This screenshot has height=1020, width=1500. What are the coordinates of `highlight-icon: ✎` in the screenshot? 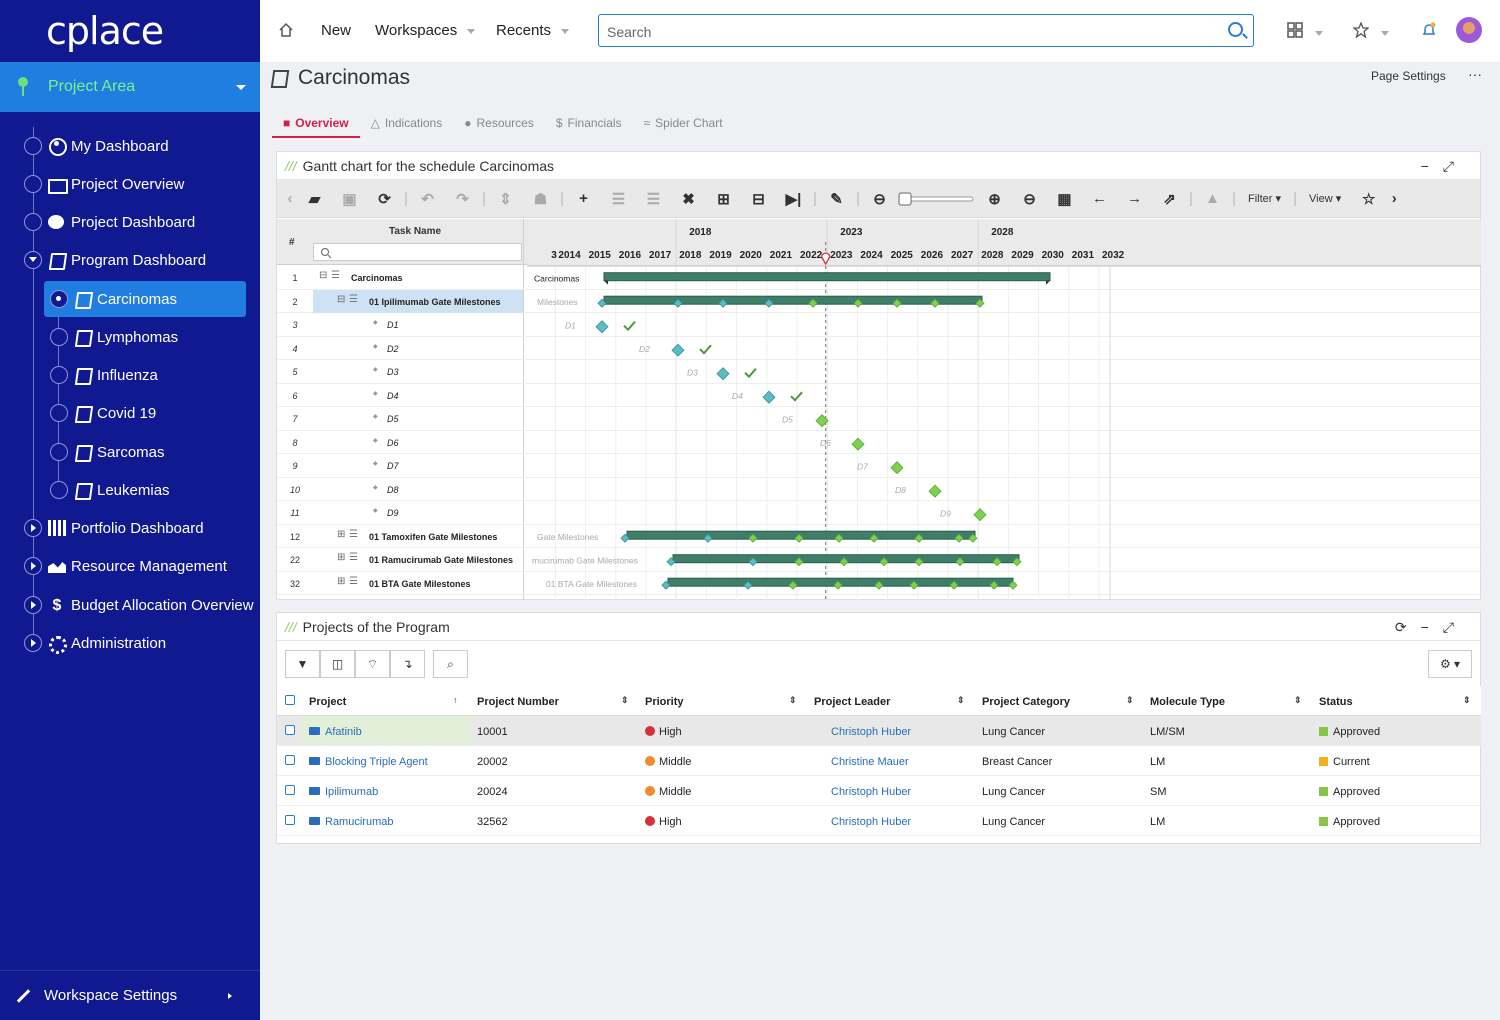 It's located at (836, 199).